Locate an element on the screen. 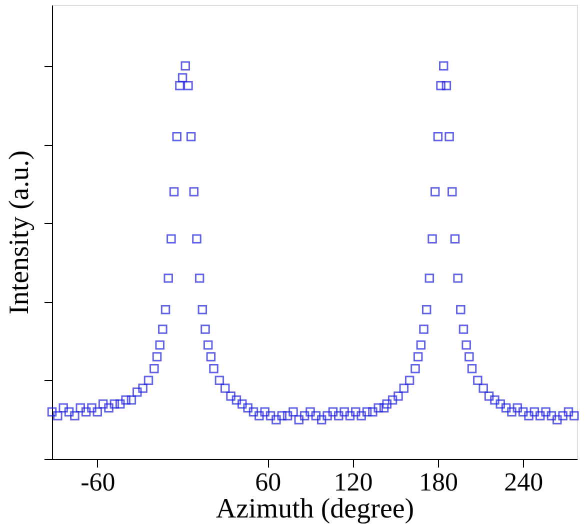  x-tick-label: 120 is located at coordinates (353, 482).